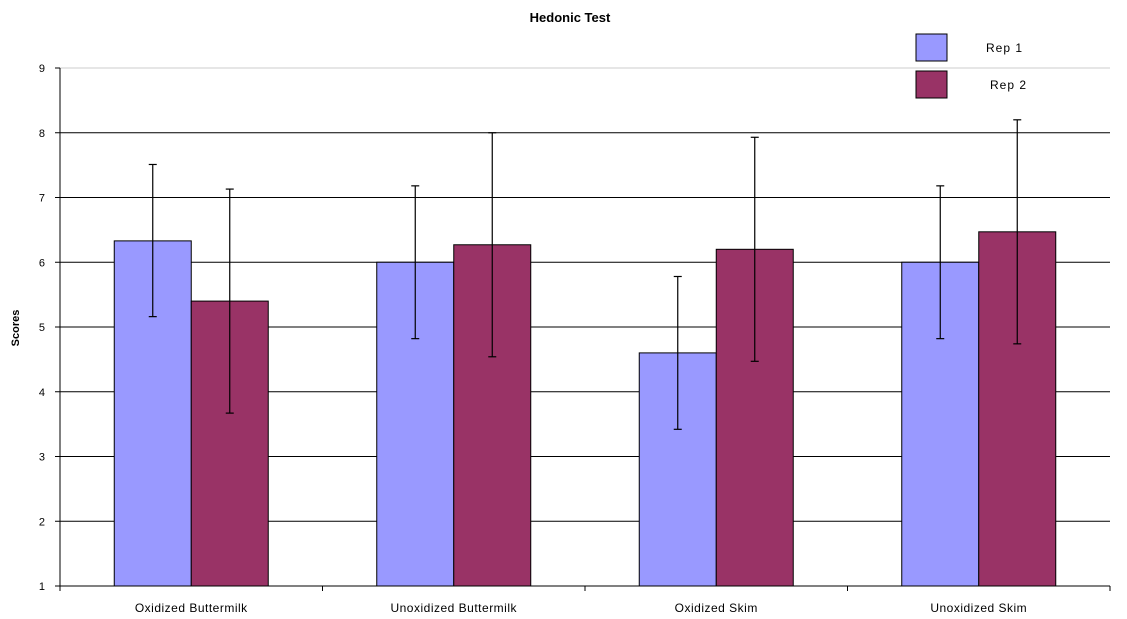 The image size is (1127, 619). Describe the element at coordinates (492, 415) in the screenshot. I see `bar` at that location.